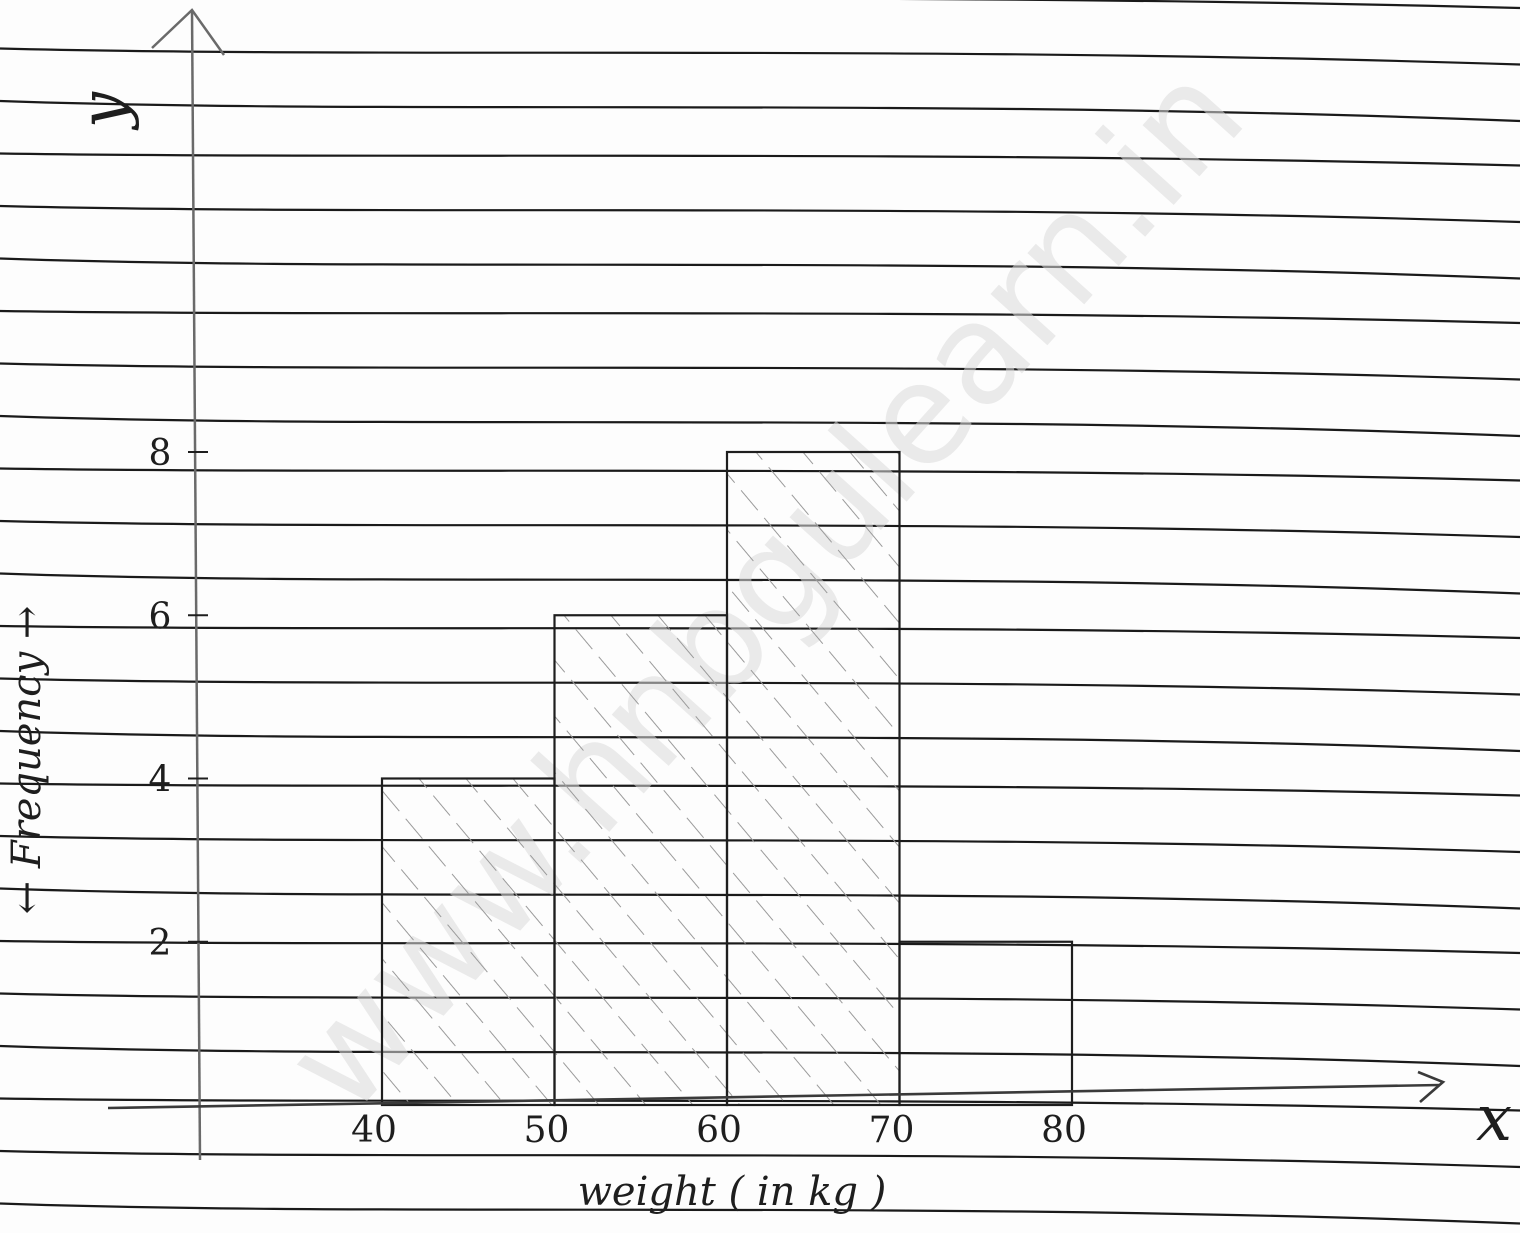  Describe the element at coordinates (374, 1130) in the screenshot. I see `x-tick-label: 40` at that location.